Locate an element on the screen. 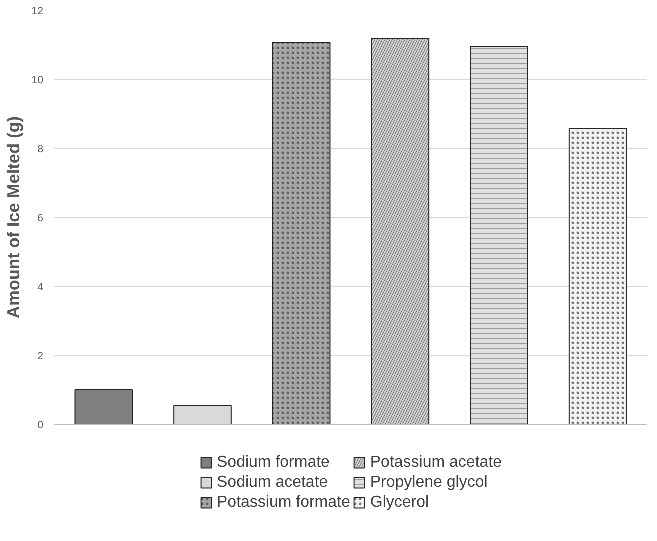  legend-label: Sodium acetate is located at coordinates (272, 483).